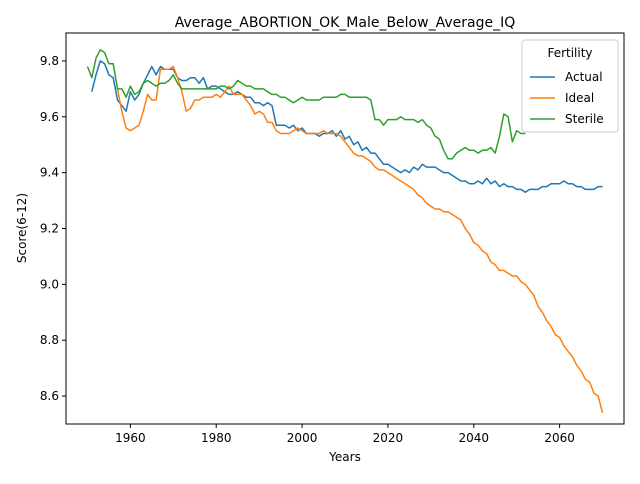 The image size is (640, 484). I want to click on y-tick-label: 9.8, so click(49, 61).